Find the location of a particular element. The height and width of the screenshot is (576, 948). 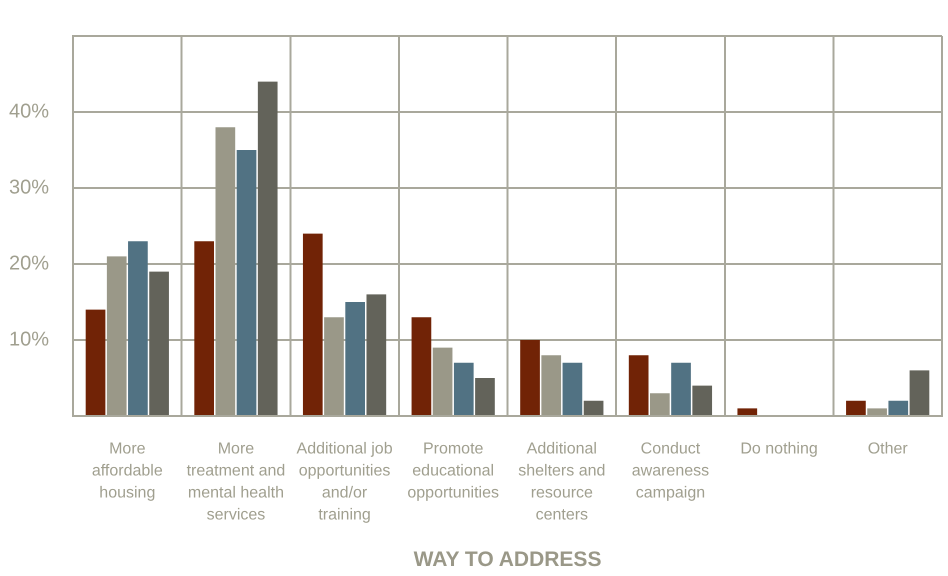

x-tick-label: Promote educational opportunities is located at coordinates (453, 471).